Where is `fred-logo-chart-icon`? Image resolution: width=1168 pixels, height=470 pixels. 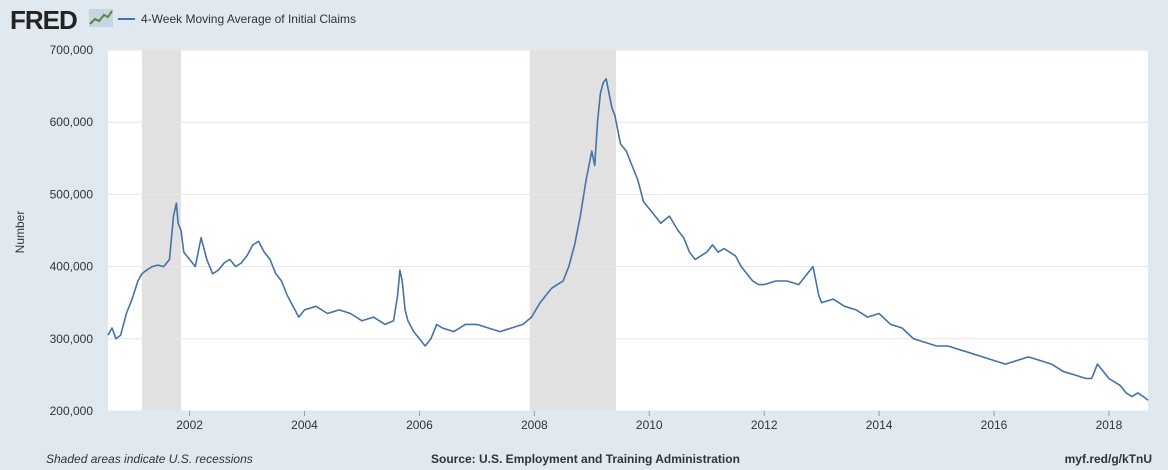
fred-logo-chart-icon is located at coordinates (101, 18).